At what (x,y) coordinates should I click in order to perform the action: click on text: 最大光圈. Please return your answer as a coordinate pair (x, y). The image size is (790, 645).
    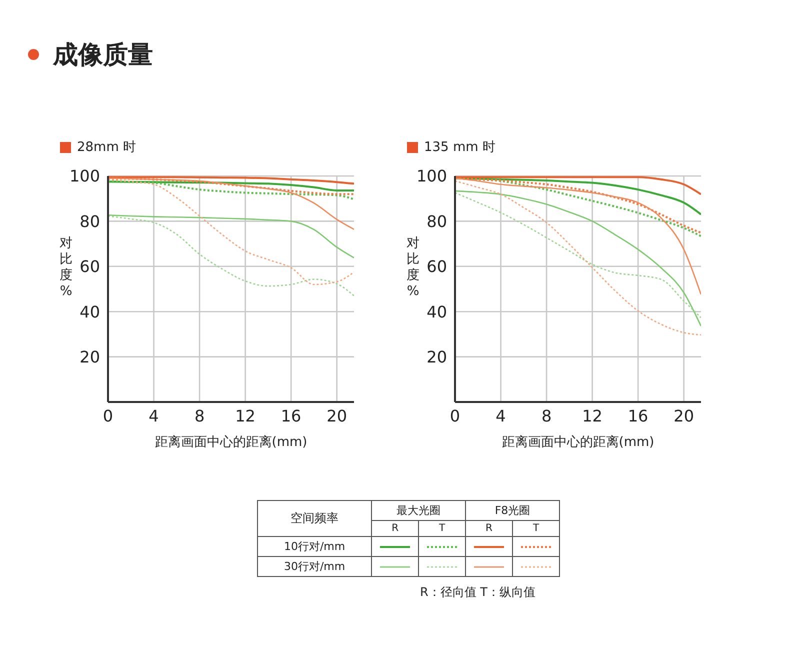
    Looking at the image, I should click on (419, 510).